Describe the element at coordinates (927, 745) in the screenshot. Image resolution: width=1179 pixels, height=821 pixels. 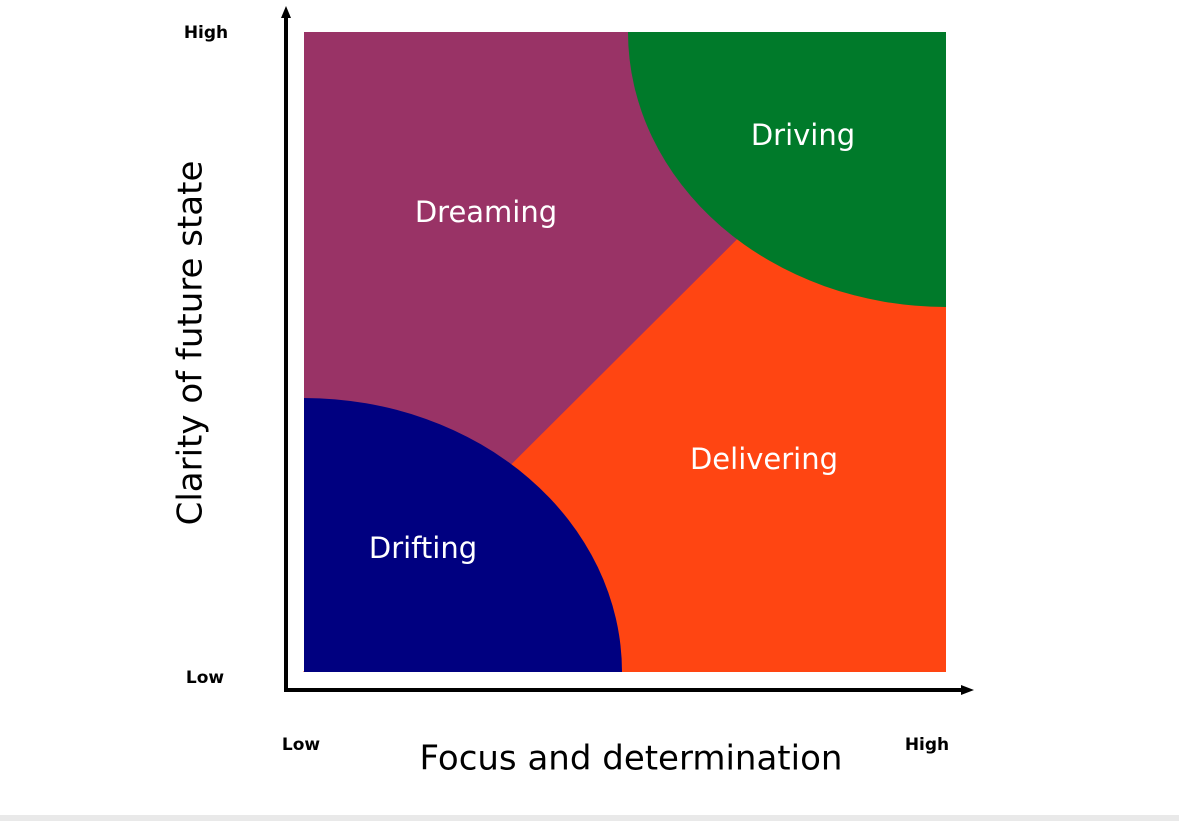
I see `x-high-label: High` at that location.